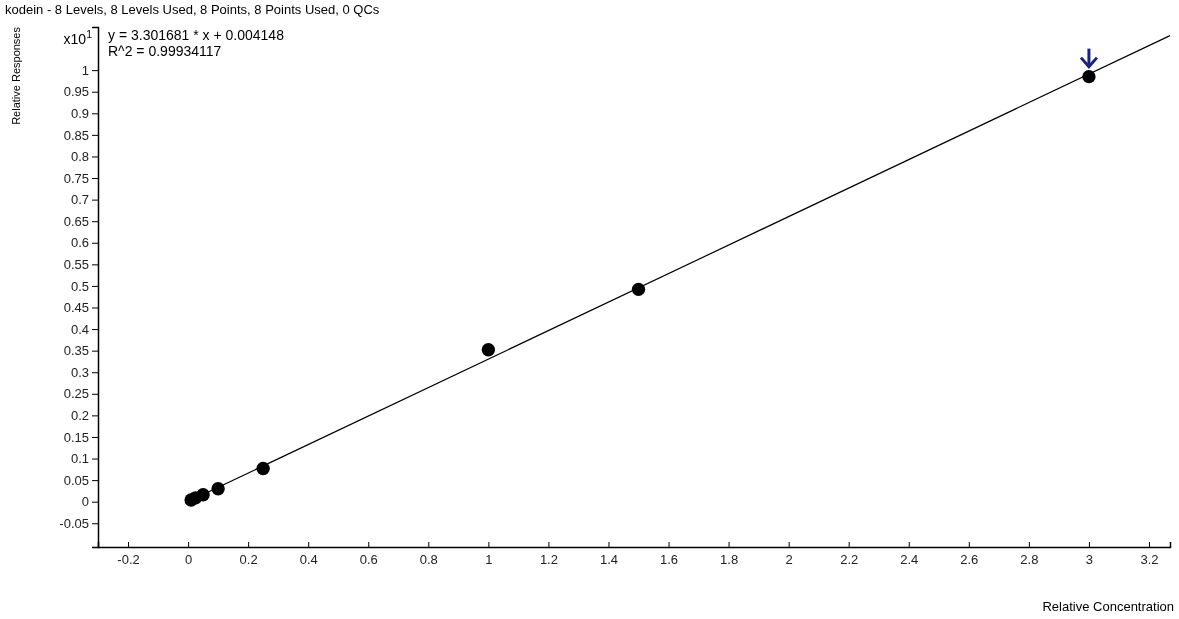  Describe the element at coordinates (85, 502) in the screenshot. I see `y-tick-label: 0` at that location.